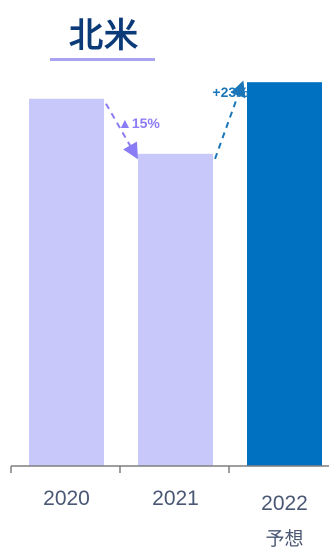  What do you see at coordinates (230, 92) in the screenshot?
I see `growth-label: +23%` at bounding box center [230, 92].